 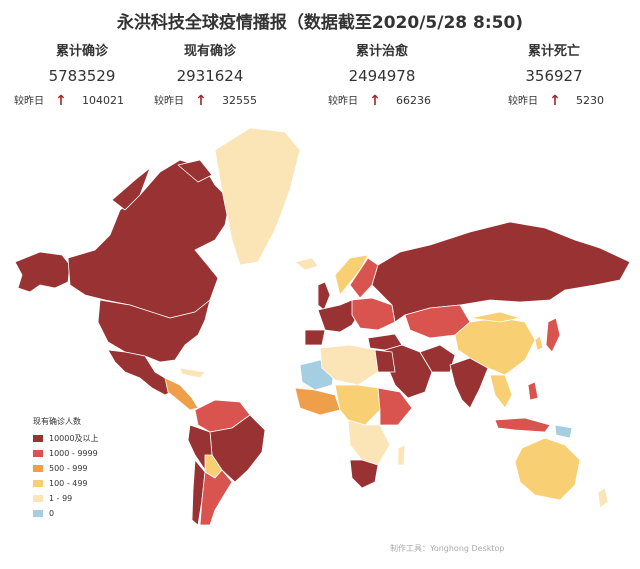 I want to click on legend-item: 10000及以上, so click(x=65, y=438).